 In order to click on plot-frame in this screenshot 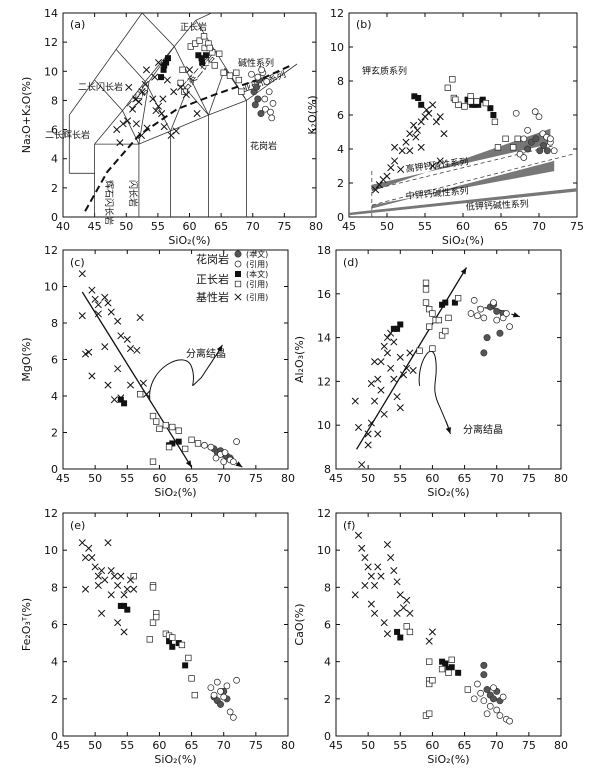, I will do `click(448, 359)`.